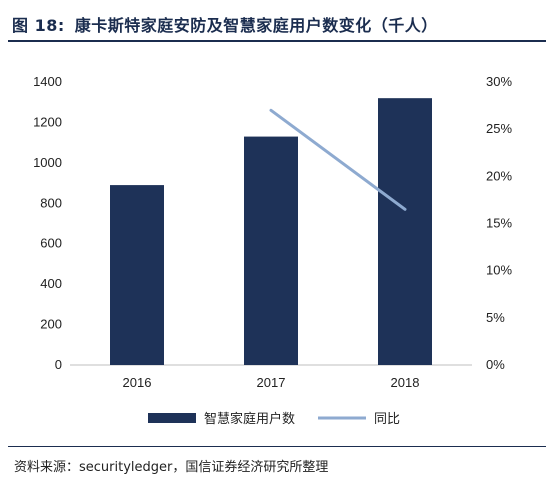 The height and width of the screenshot is (484, 554). I want to click on y-left-tick-label: 1000, so click(47, 162).